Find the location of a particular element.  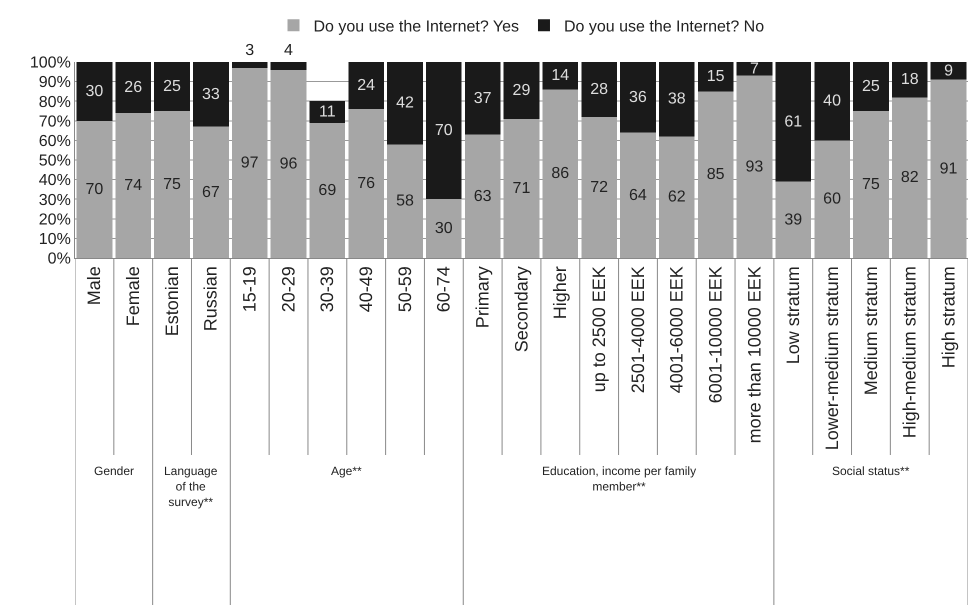

x-tick-label: 20-29 is located at coordinates (288, 289).